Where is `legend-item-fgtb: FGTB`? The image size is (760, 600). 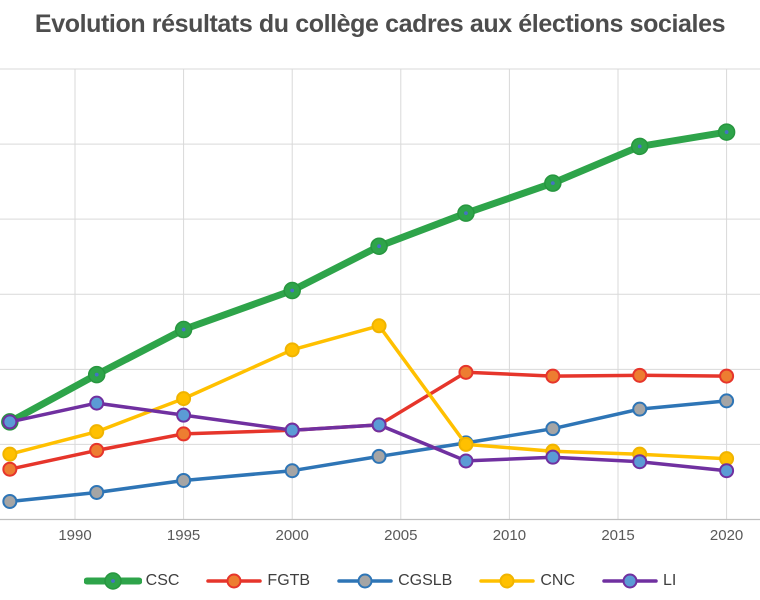 legend-item-fgtb: FGTB is located at coordinates (257, 581).